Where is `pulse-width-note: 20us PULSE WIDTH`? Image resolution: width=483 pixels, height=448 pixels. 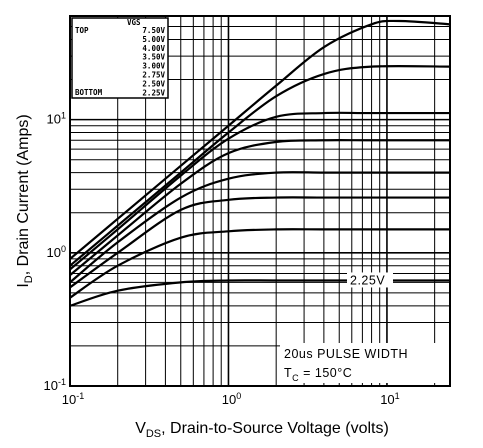 pulse-width-note: 20us PULSE WIDTH is located at coordinates (346, 354).